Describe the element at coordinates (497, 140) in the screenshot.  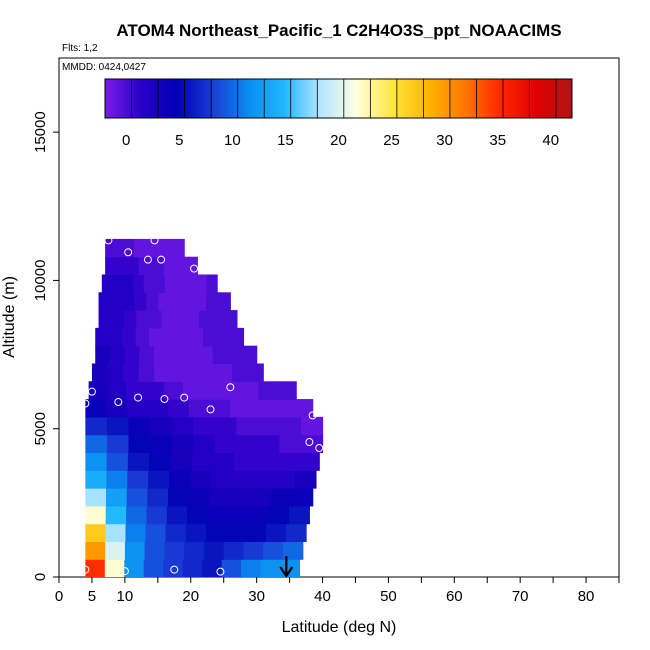
I see `colorbar-tick-label: 35` at that location.